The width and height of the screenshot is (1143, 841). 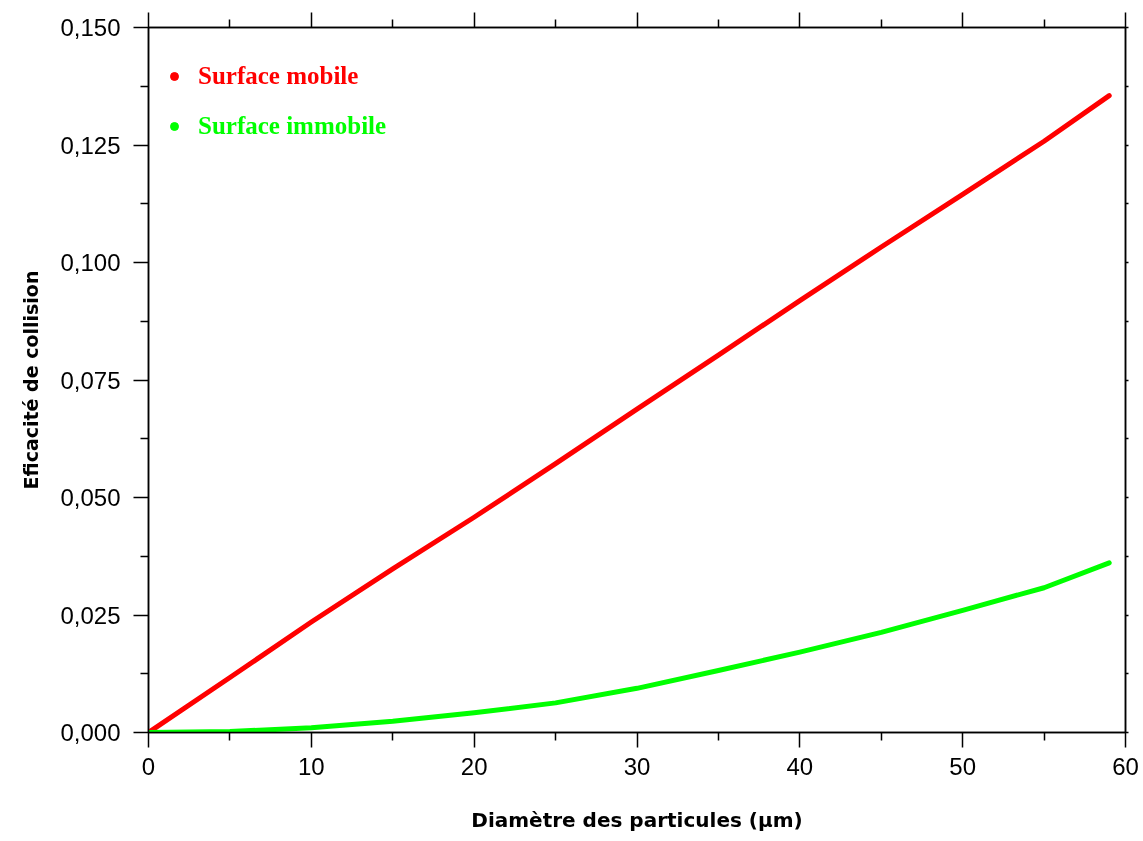 What do you see at coordinates (474, 766) in the screenshot?
I see `x-tick-label: 20` at bounding box center [474, 766].